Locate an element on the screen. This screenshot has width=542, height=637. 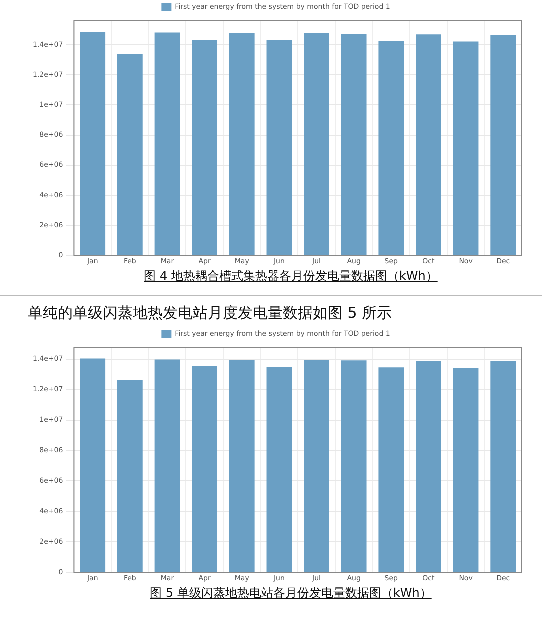
caption: 图 5 单级闪蒸地热电站各月份发电量数据图（kWh） is located at coordinates (291, 593).